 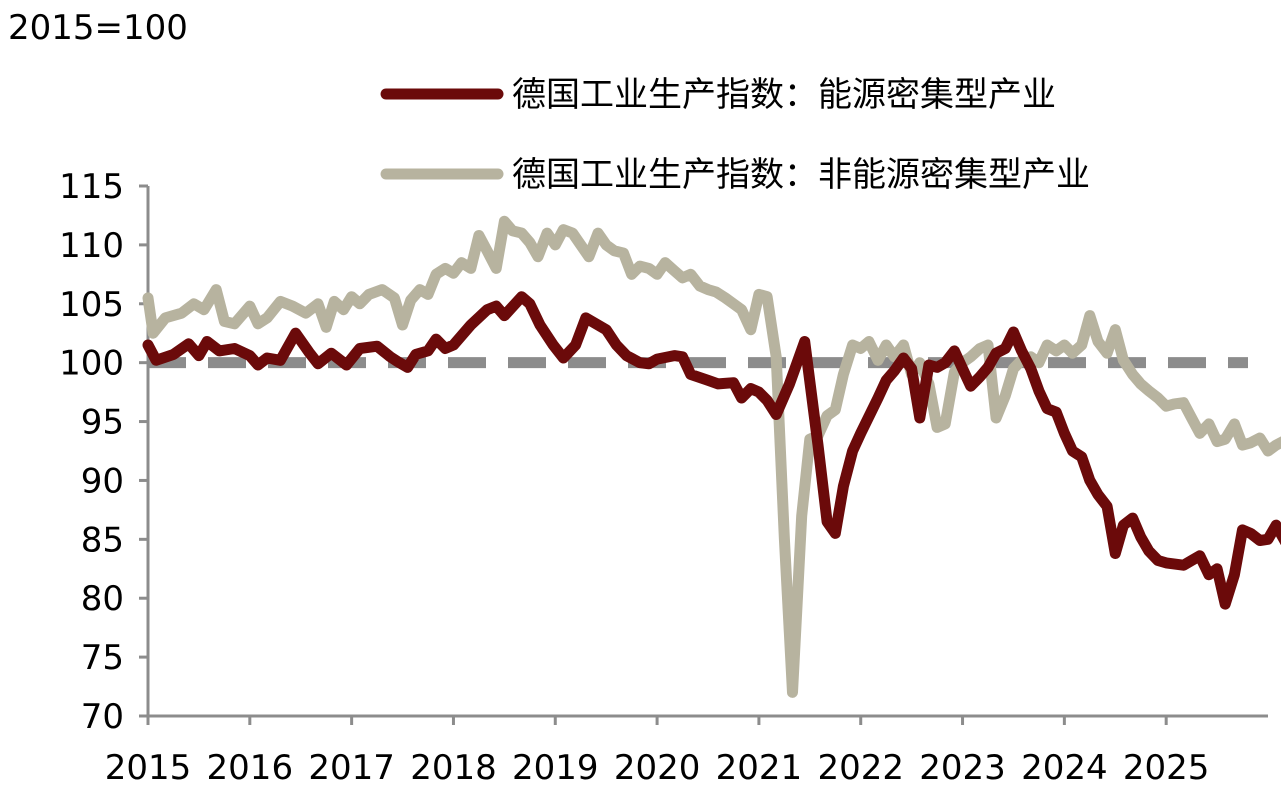 What do you see at coordinates (102, 658) in the screenshot?
I see `y-tick-label: 75` at bounding box center [102, 658].